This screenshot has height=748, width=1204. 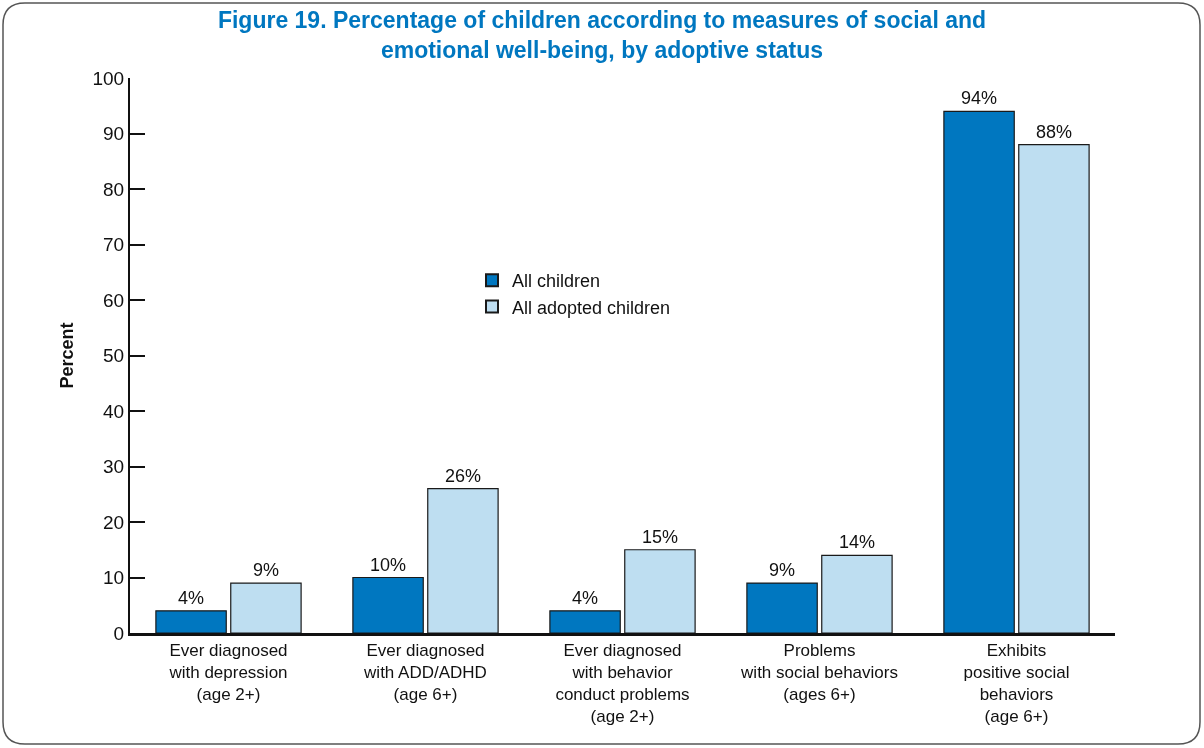 What do you see at coordinates (1053, 131) in the screenshot?
I see `data-label: 88%` at bounding box center [1053, 131].